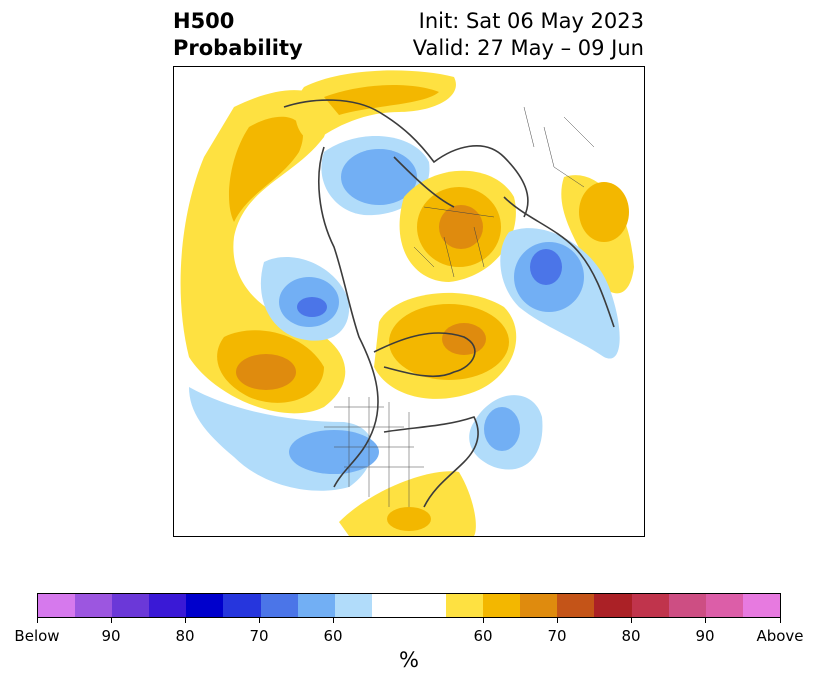 Image resolution: width=819 pixels, height=686 pixels. Describe the element at coordinates (464, 339) in the screenshot. I see `region-canada-above-core2` at that location.